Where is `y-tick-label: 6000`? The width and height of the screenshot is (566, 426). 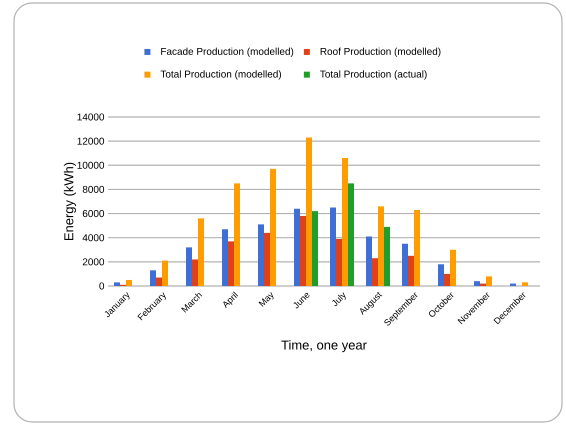 y-tick-label: 6000 is located at coordinates (93, 214).